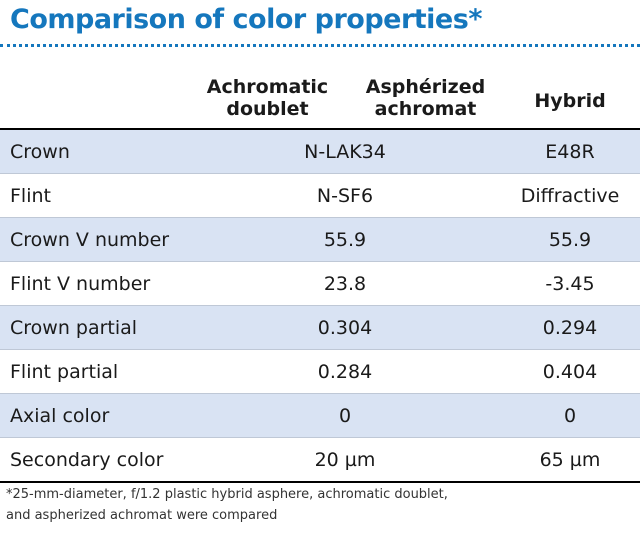  I want to click on row-value-doublet-achromat: 55.9, so click(345, 240).